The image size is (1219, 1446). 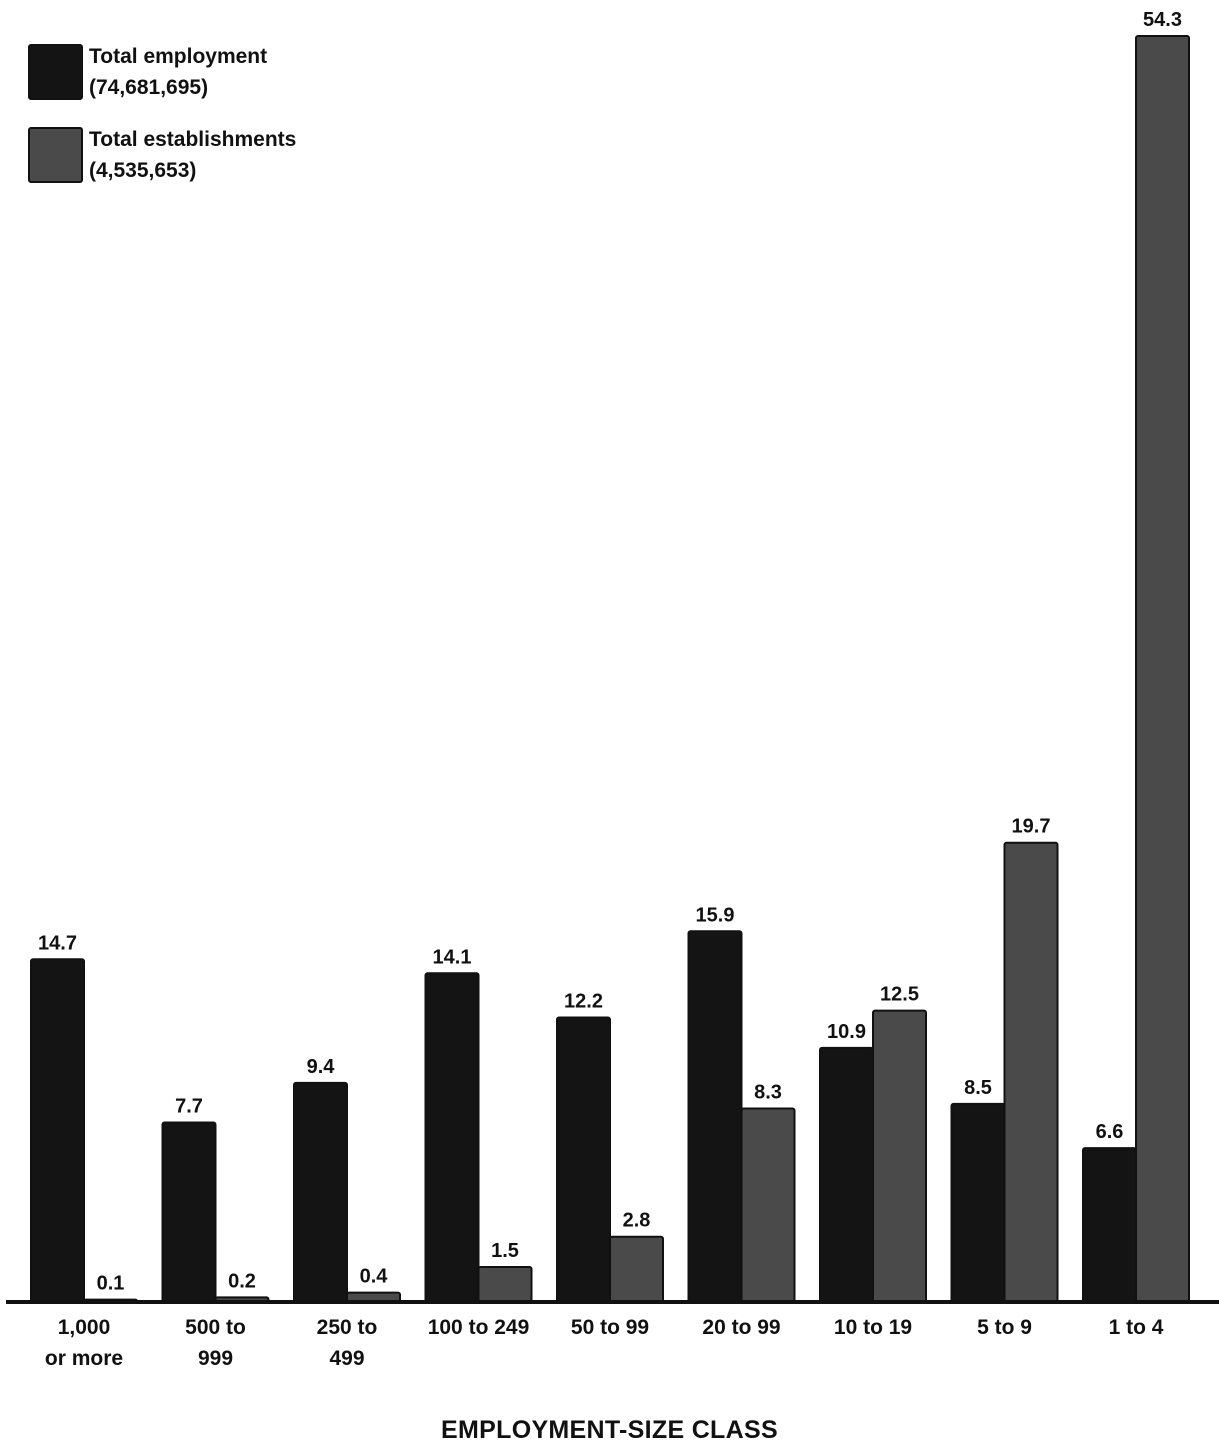 I want to click on data-label: 8.3, so click(x=768, y=1092).